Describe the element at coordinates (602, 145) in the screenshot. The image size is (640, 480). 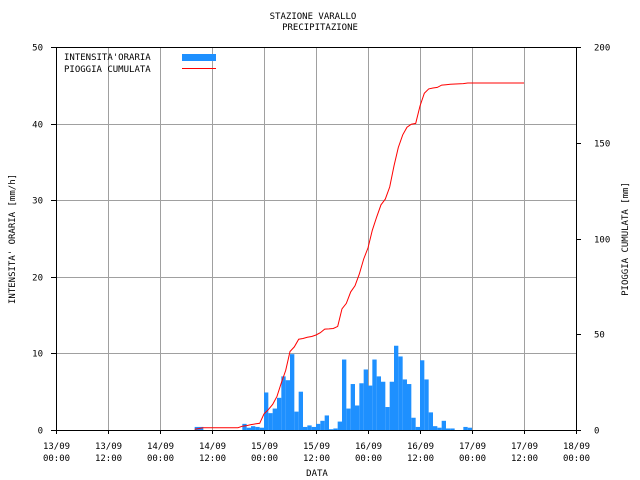
I see `y2-tick-label: 150` at that location.